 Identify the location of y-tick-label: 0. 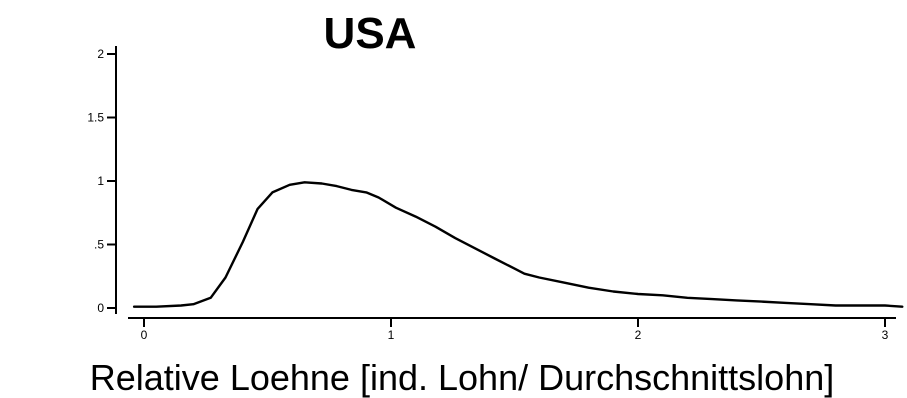
(100, 308).